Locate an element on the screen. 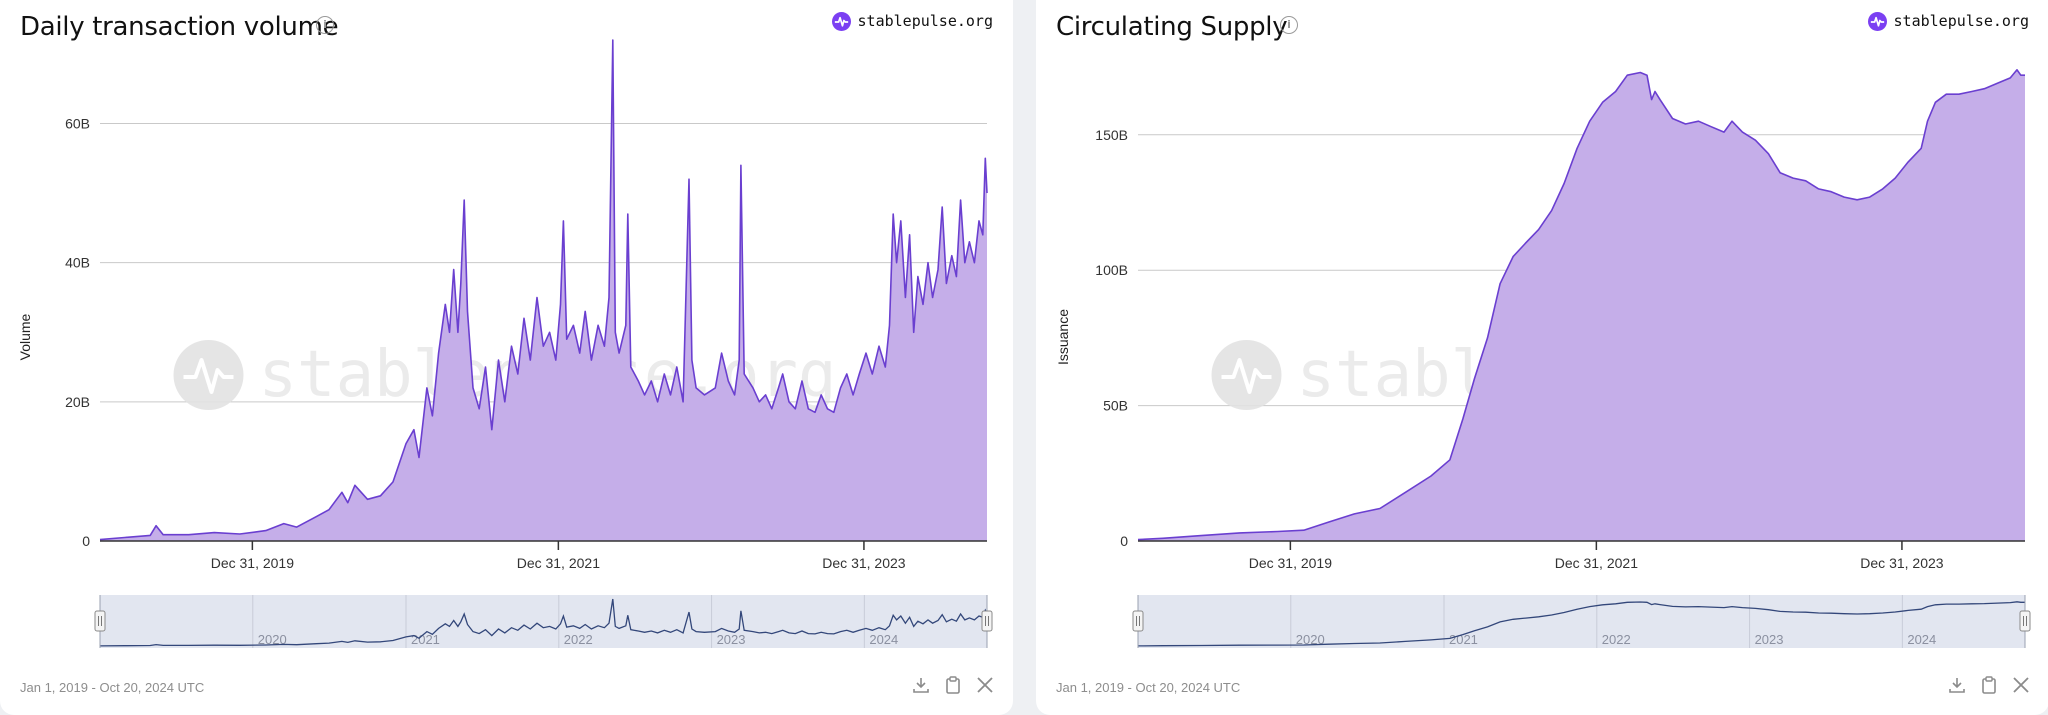  y-tick-label: 50B is located at coordinates (1115, 406).